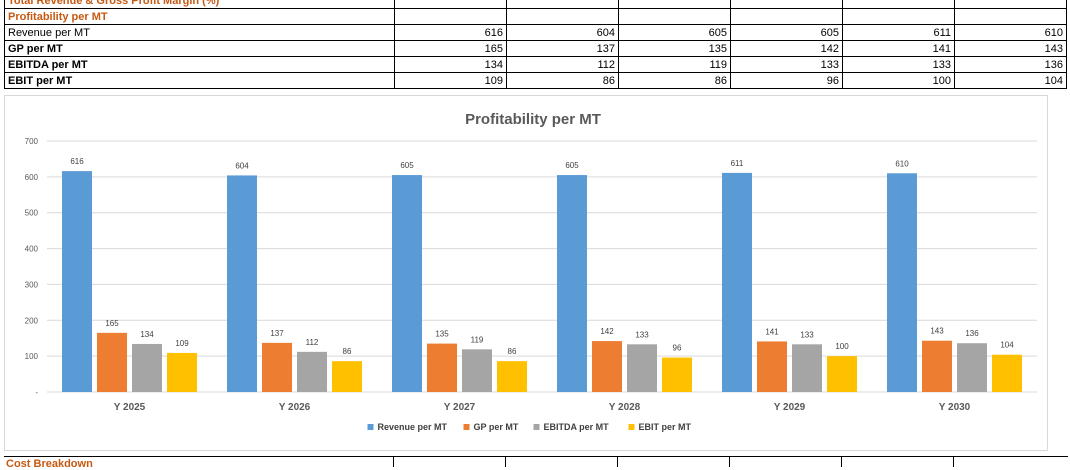  I want to click on table-cell: 119, so click(674, 64).